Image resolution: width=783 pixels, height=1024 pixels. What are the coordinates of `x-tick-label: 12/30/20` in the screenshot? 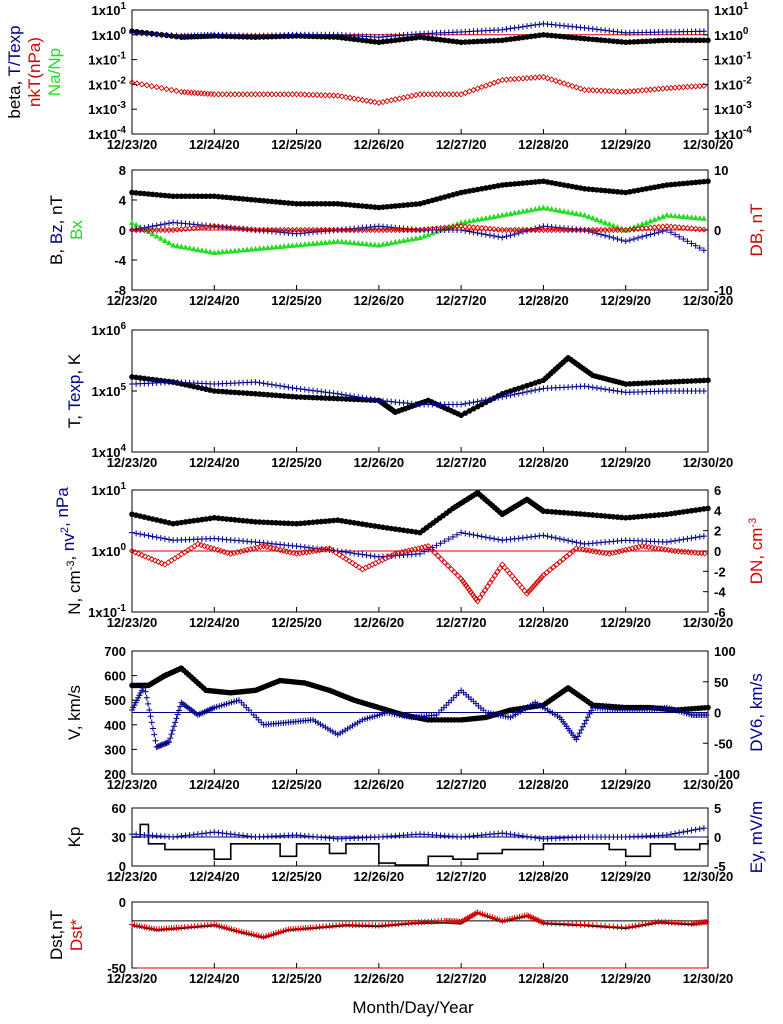 It's located at (708, 978).